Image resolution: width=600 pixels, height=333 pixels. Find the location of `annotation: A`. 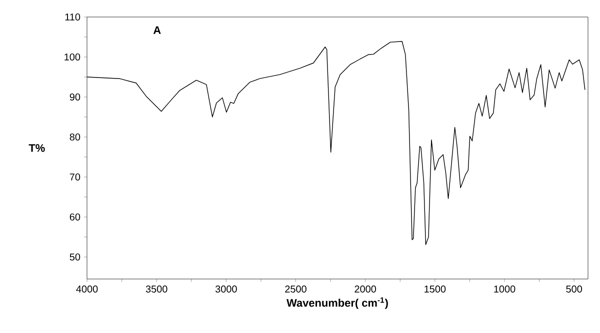

annotation: A is located at coordinates (157, 30).